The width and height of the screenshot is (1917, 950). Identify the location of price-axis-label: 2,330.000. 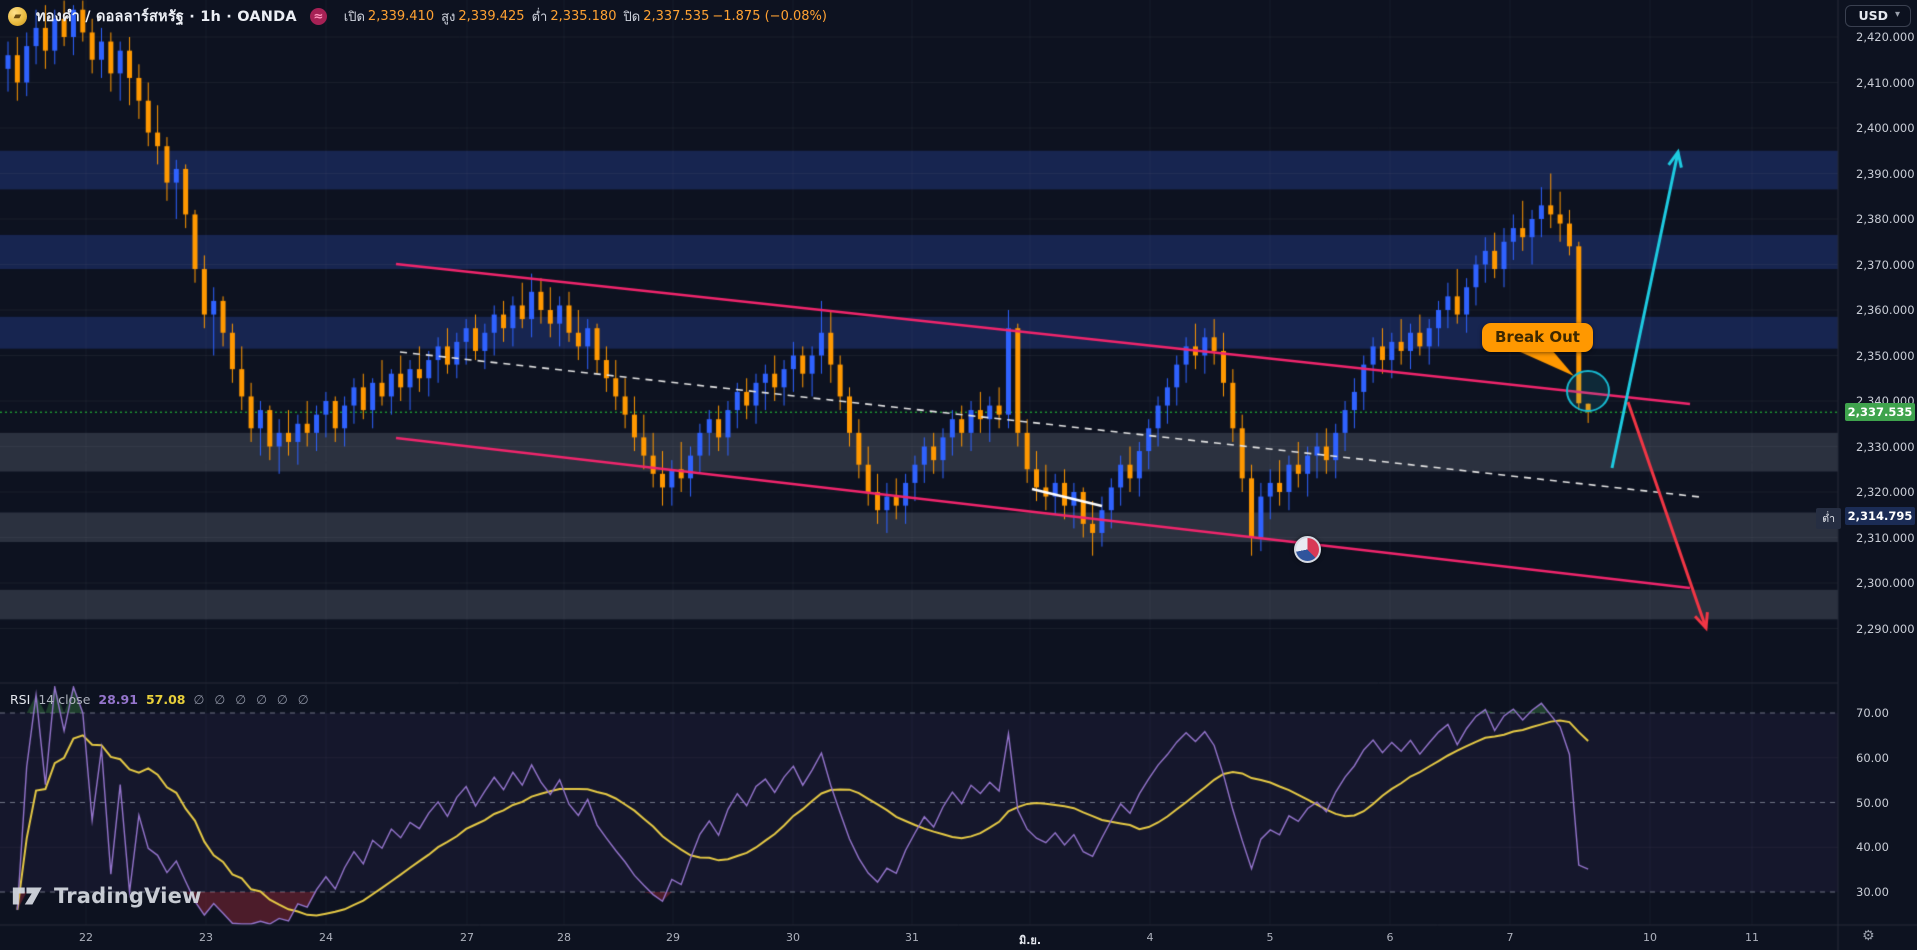
(1885, 446).